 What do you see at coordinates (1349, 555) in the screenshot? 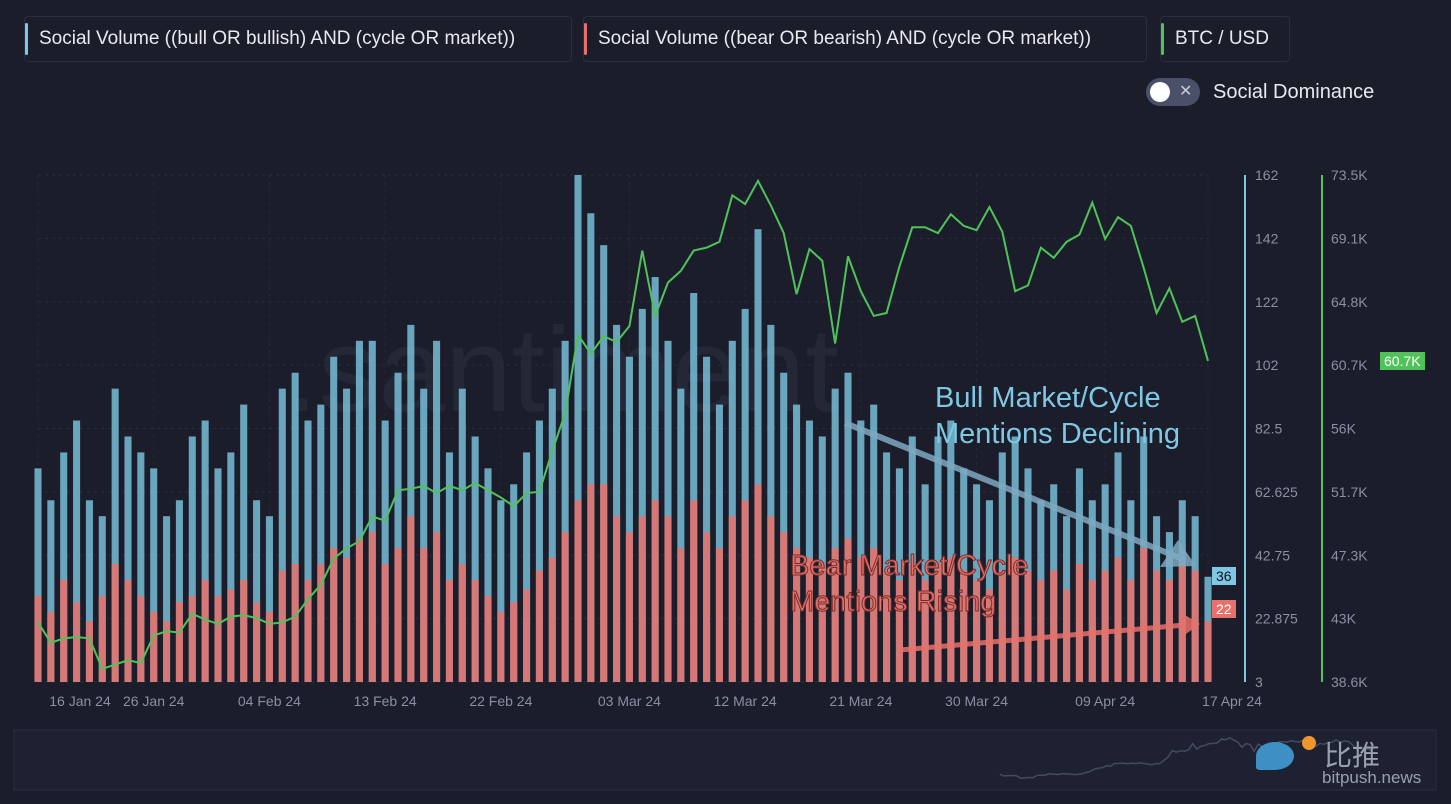
I see `price-axis-tick: 47.3K` at bounding box center [1349, 555].